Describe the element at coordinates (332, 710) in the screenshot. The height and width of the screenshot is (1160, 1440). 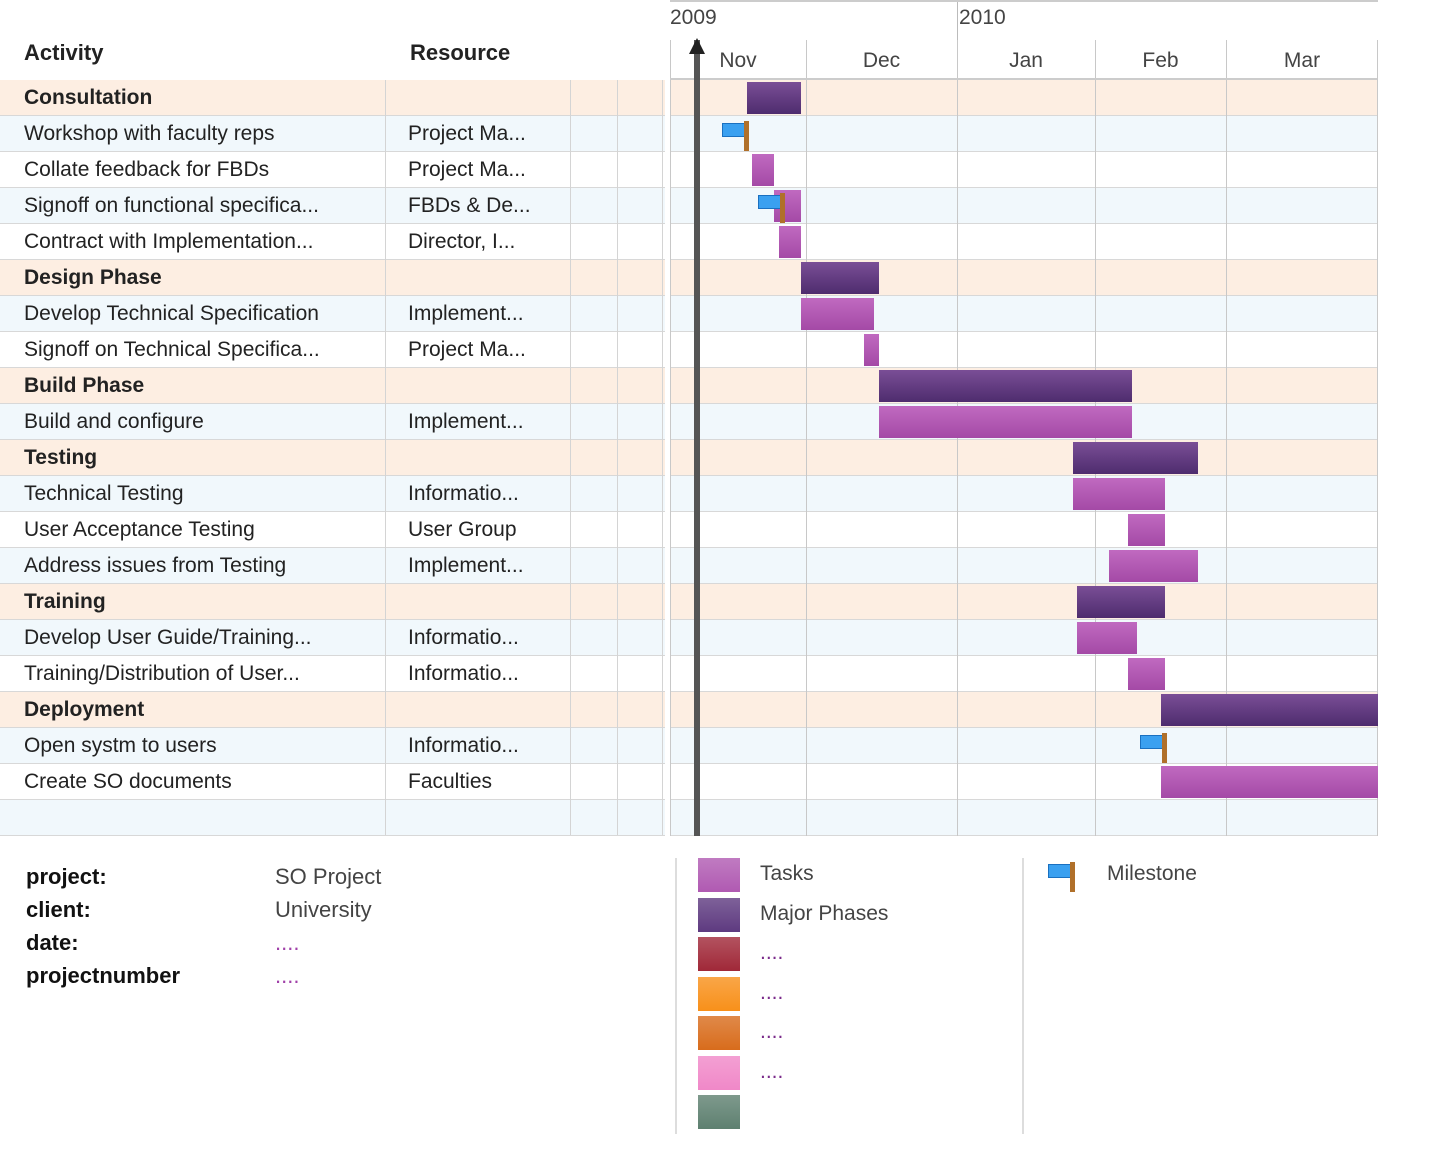
I see `phase-row: Deployment` at that location.